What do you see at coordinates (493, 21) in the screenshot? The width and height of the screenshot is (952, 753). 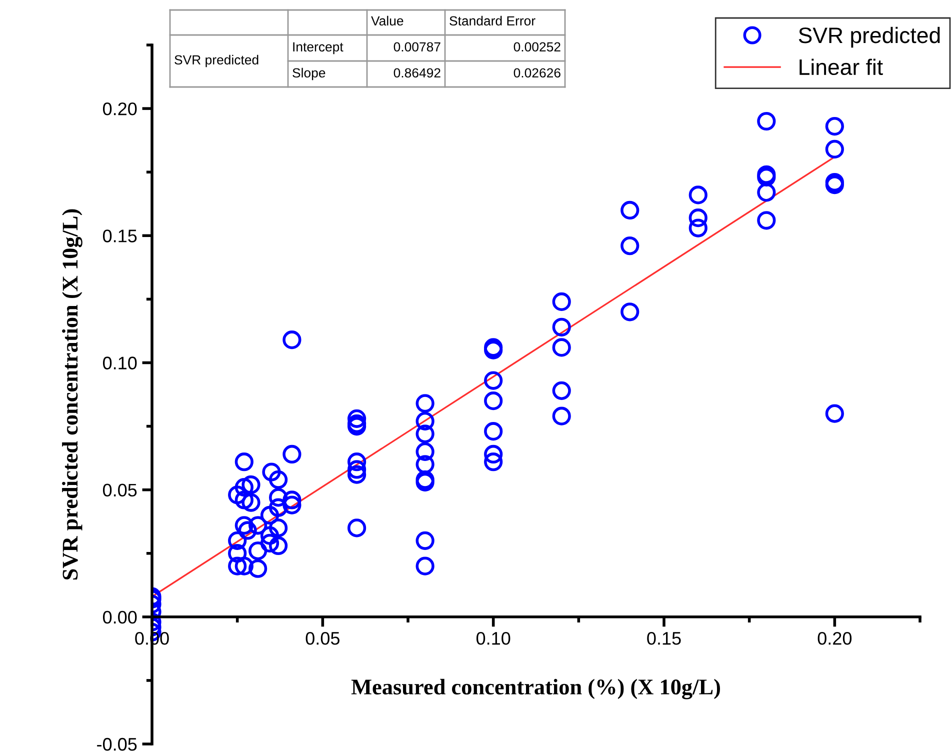 I see `text: Standard Error` at bounding box center [493, 21].